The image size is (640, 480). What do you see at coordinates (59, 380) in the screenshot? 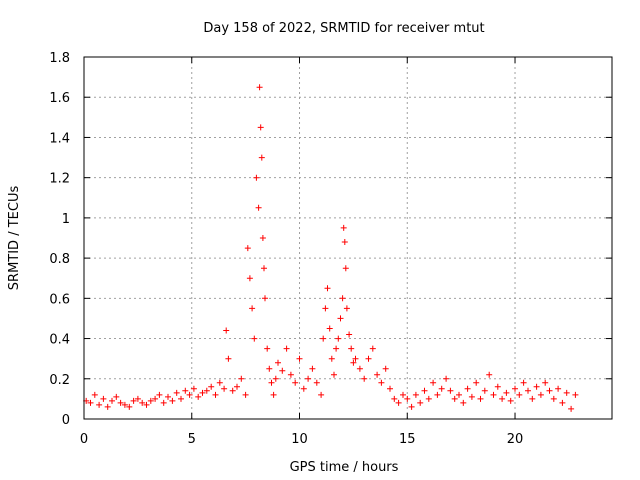
I see `y-tick-label: 0.2` at bounding box center [59, 380].